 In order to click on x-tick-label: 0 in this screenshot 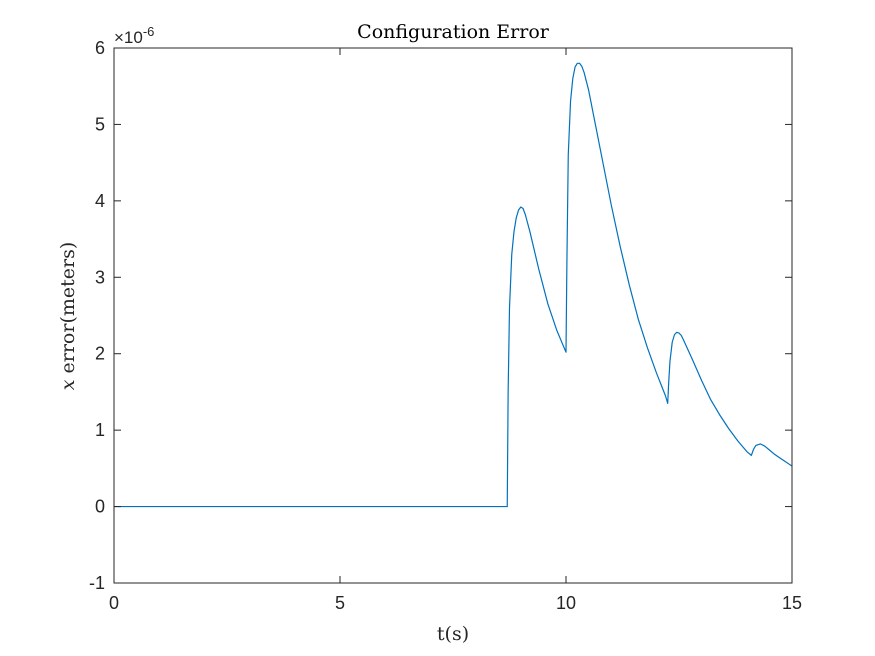, I will do `click(114, 603)`.